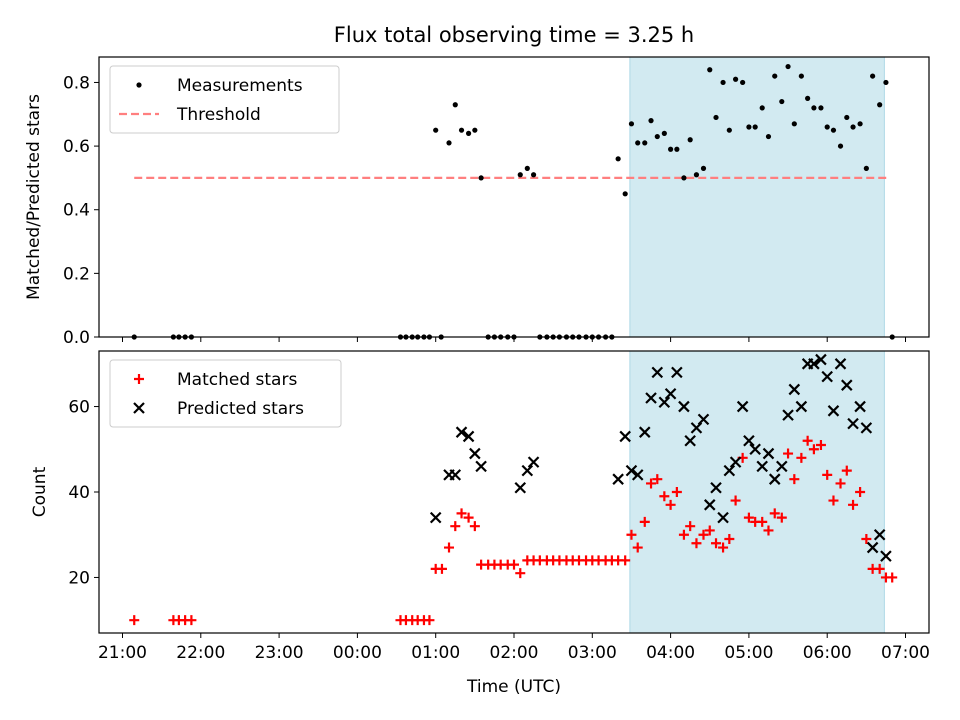 This screenshot has width=960, height=720. Describe the element at coordinates (357, 653) in the screenshot. I see `x-tick-label: 00:00` at that location.